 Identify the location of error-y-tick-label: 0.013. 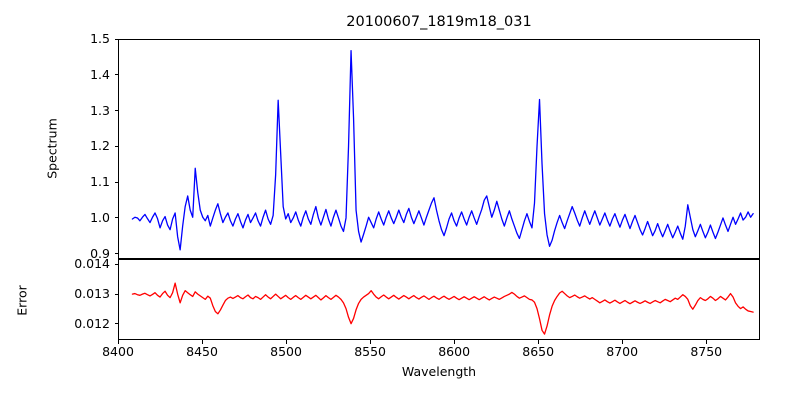
(92, 293).